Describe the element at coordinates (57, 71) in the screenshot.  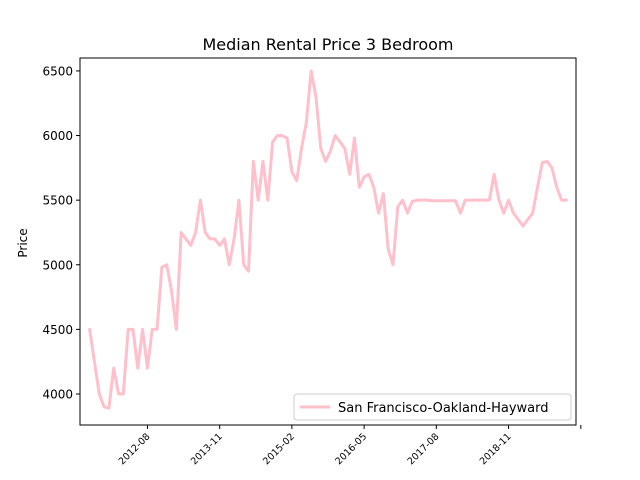
I see `y-tick-label: 6500` at that location.